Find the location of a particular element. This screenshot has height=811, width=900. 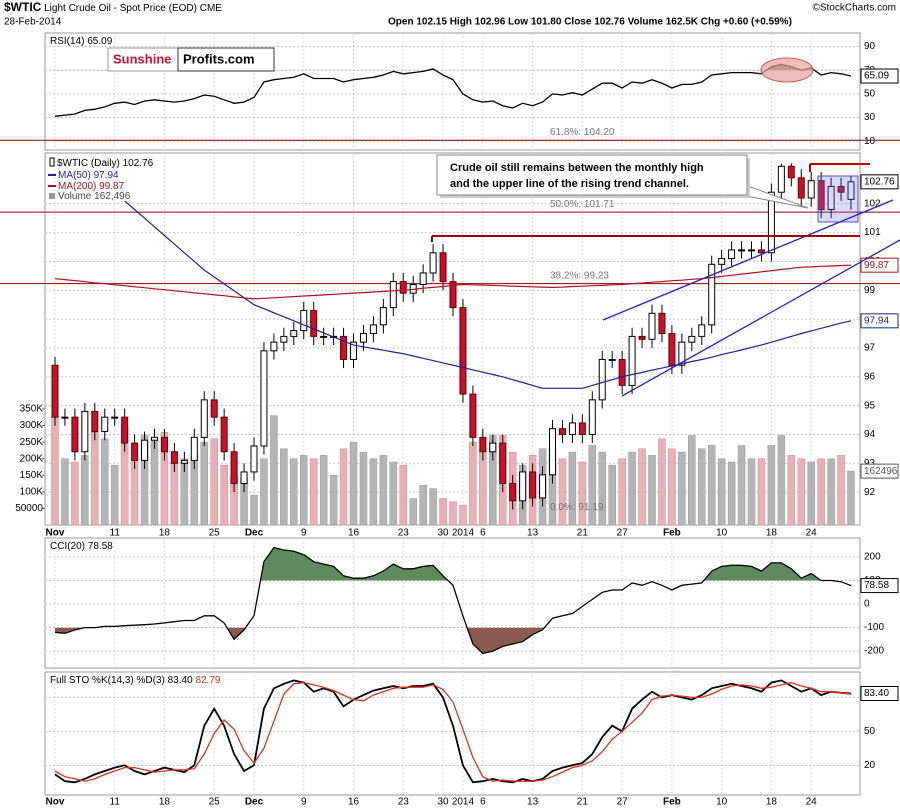

x-tick-label: 11 is located at coordinates (115, 802).